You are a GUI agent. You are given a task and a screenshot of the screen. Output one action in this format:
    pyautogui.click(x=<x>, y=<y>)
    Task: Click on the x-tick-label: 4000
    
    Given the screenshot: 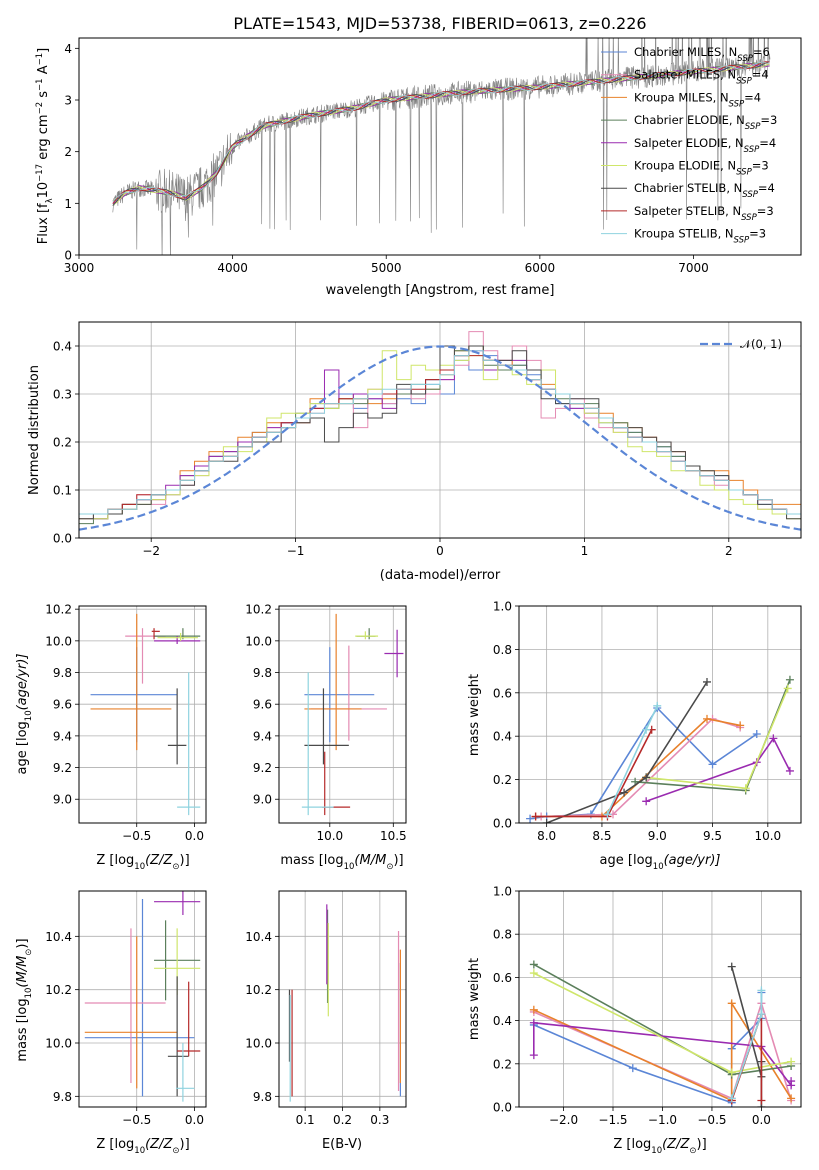 What is the action you would take?
    pyautogui.click(x=232, y=268)
    